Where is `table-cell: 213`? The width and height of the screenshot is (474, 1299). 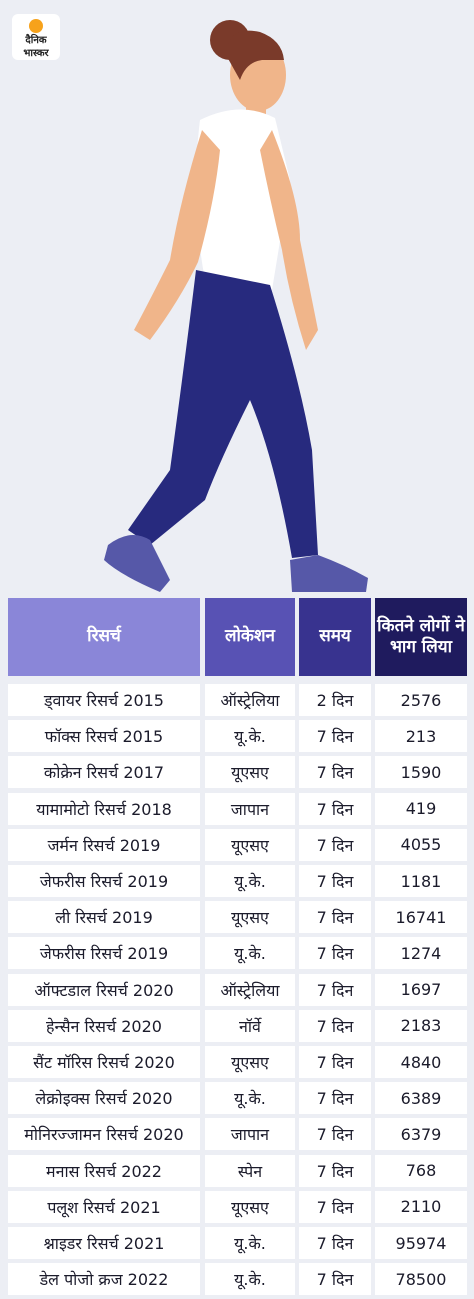 table-cell: 213 is located at coordinates (421, 736).